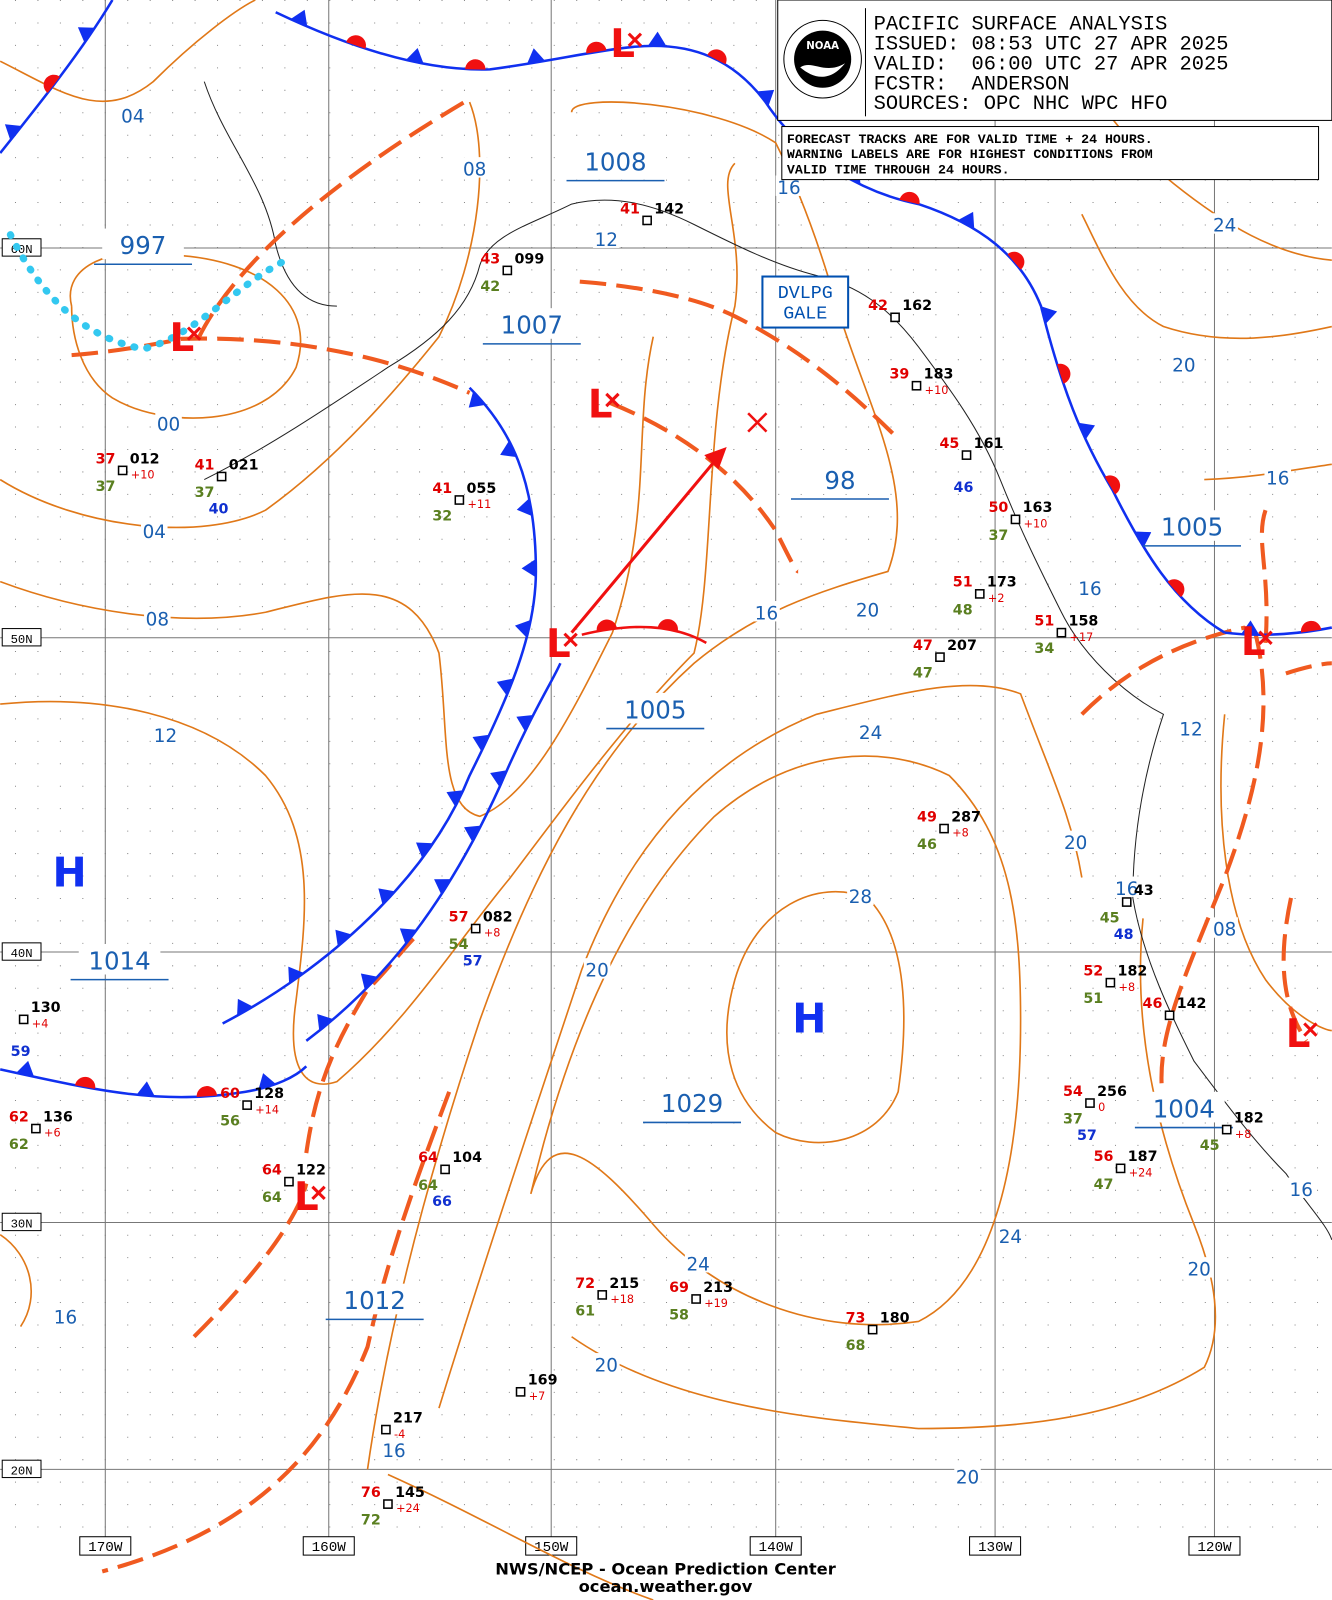 The width and height of the screenshot is (1332, 1600). What do you see at coordinates (665, 1568) in the screenshot?
I see `footer-line: NWS/NCEP - Ocean Prediction Center` at bounding box center [665, 1568].